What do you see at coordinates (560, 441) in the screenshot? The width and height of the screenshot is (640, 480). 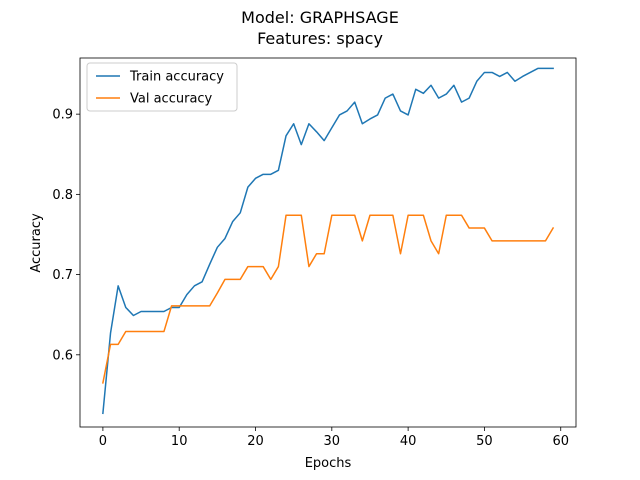 I see `x-tick-label: 60` at bounding box center [560, 441].